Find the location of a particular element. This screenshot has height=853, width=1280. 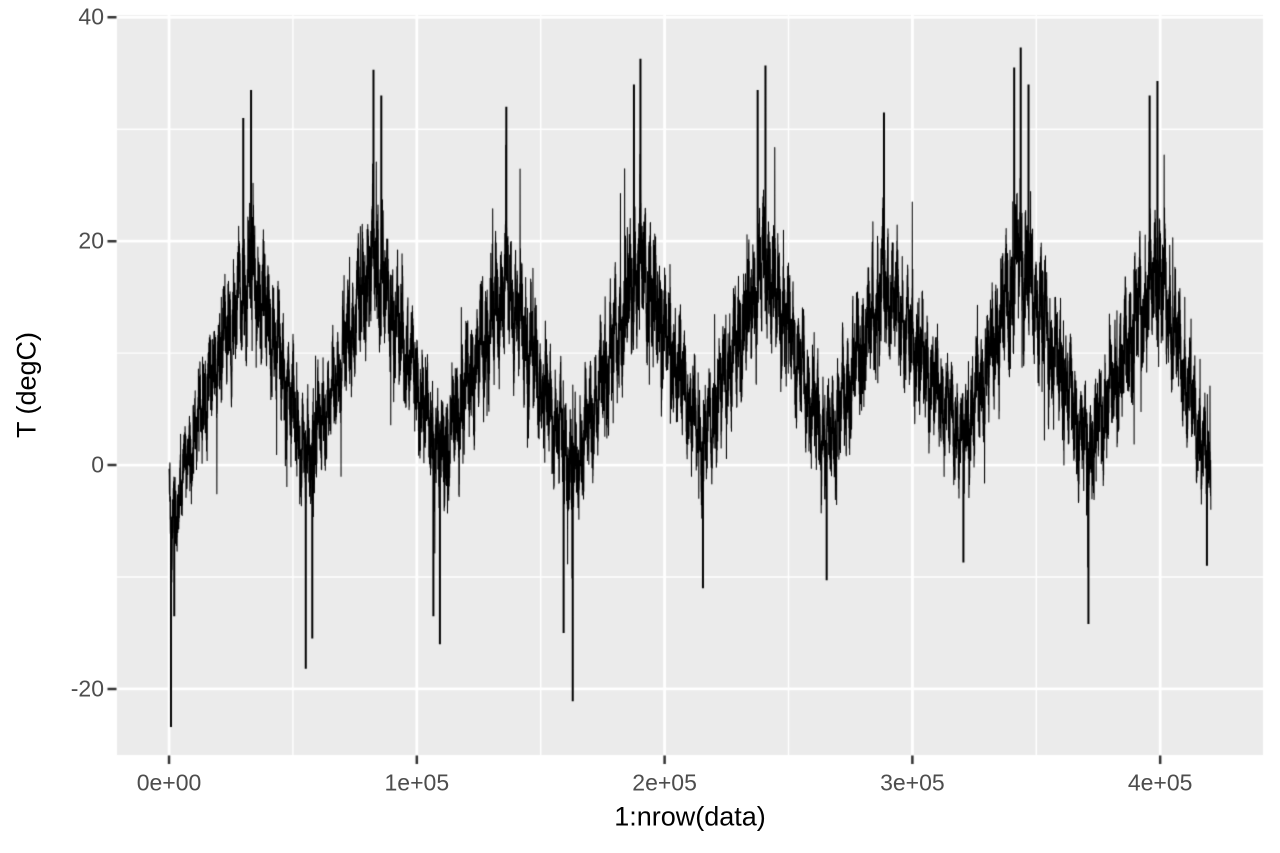

x-tick-label: 2e+05 is located at coordinates (664, 782).